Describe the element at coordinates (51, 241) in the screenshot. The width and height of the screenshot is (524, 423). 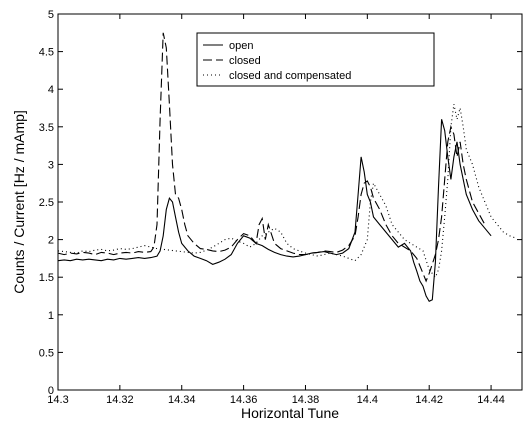
I see `y-tick-label: 2` at that location.